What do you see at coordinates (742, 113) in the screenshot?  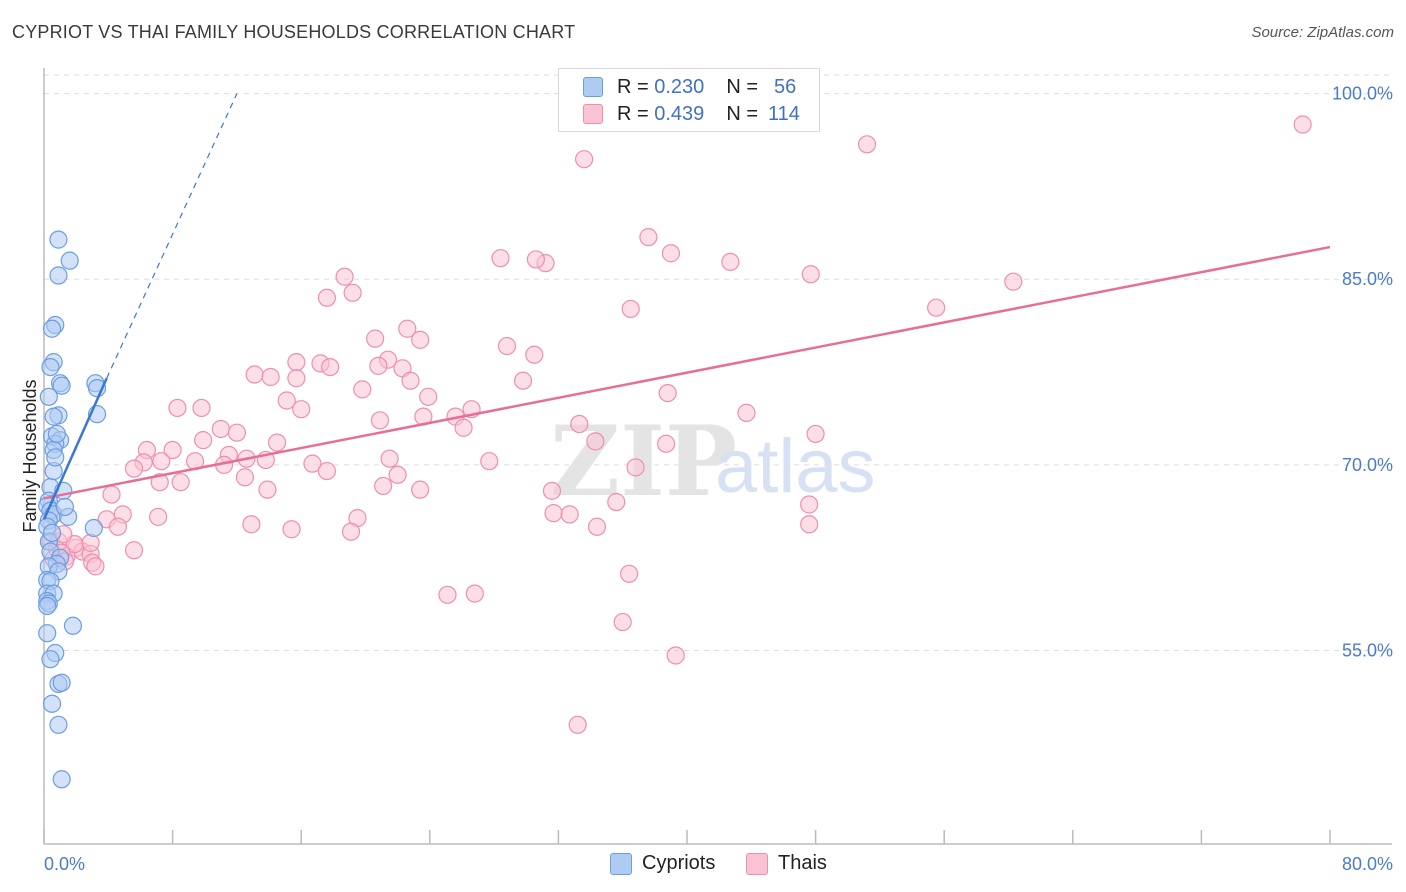 I see `legend-thais-n-label: N =` at bounding box center [742, 113].